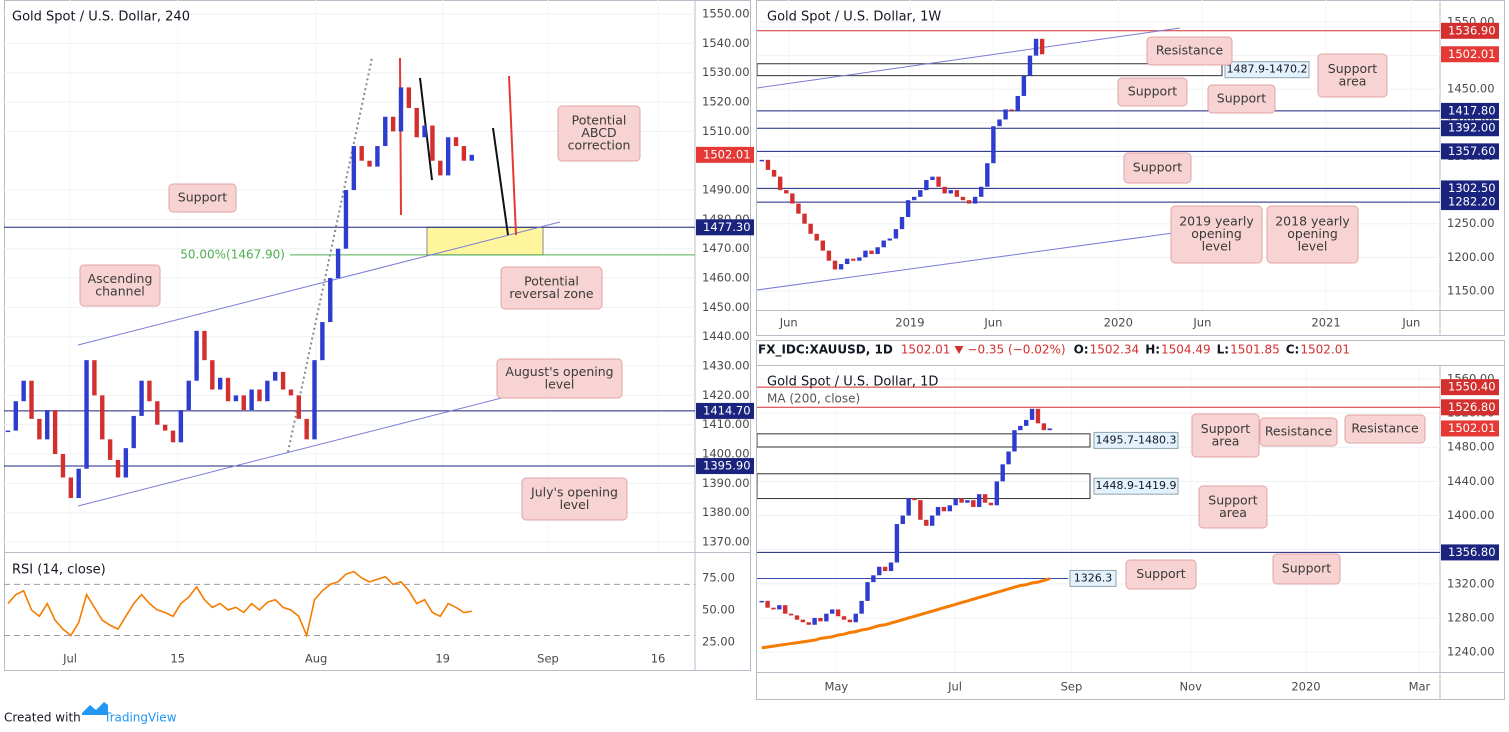 The height and width of the screenshot is (732, 1509). Describe the element at coordinates (559, 371) in the screenshot. I see `callout-text: August's opening` at that location.